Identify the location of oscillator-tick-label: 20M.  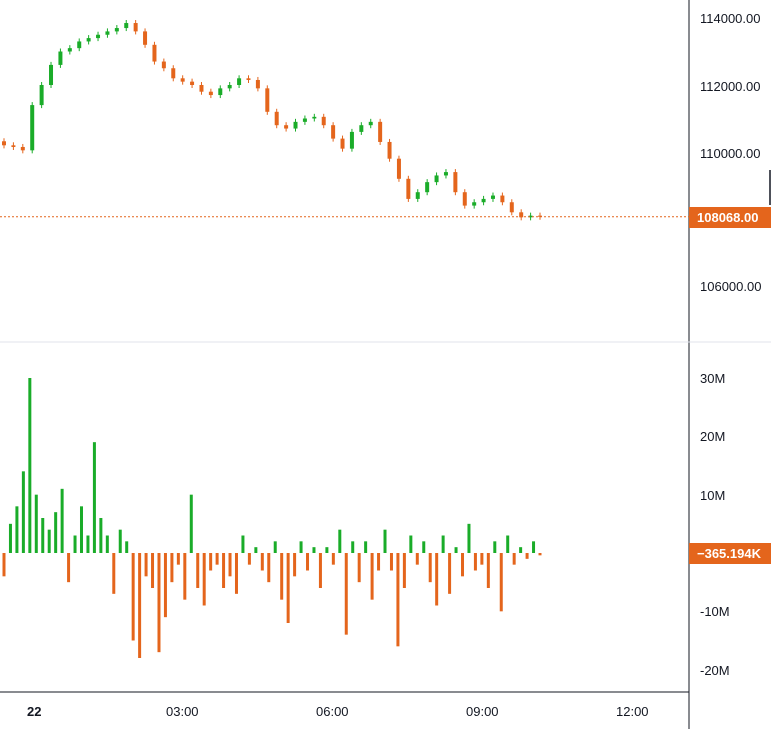
(712, 436).